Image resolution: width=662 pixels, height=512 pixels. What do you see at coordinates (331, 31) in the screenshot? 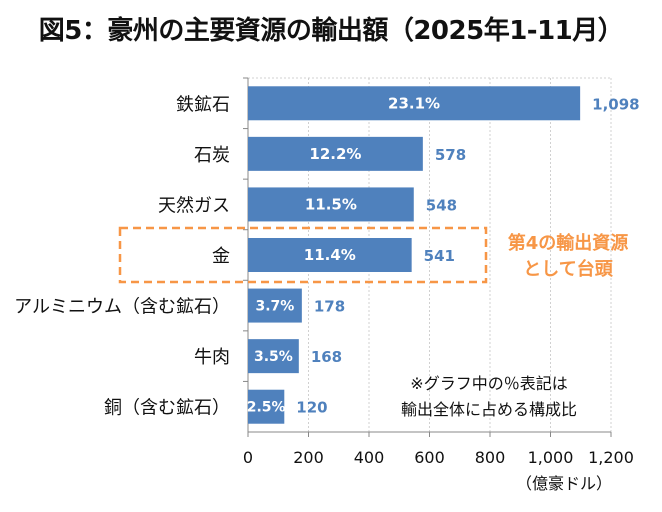
I see `chart-title: 図5：豪州の主要資源の輸出額（2025年1-11月）` at bounding box center [331, 31].